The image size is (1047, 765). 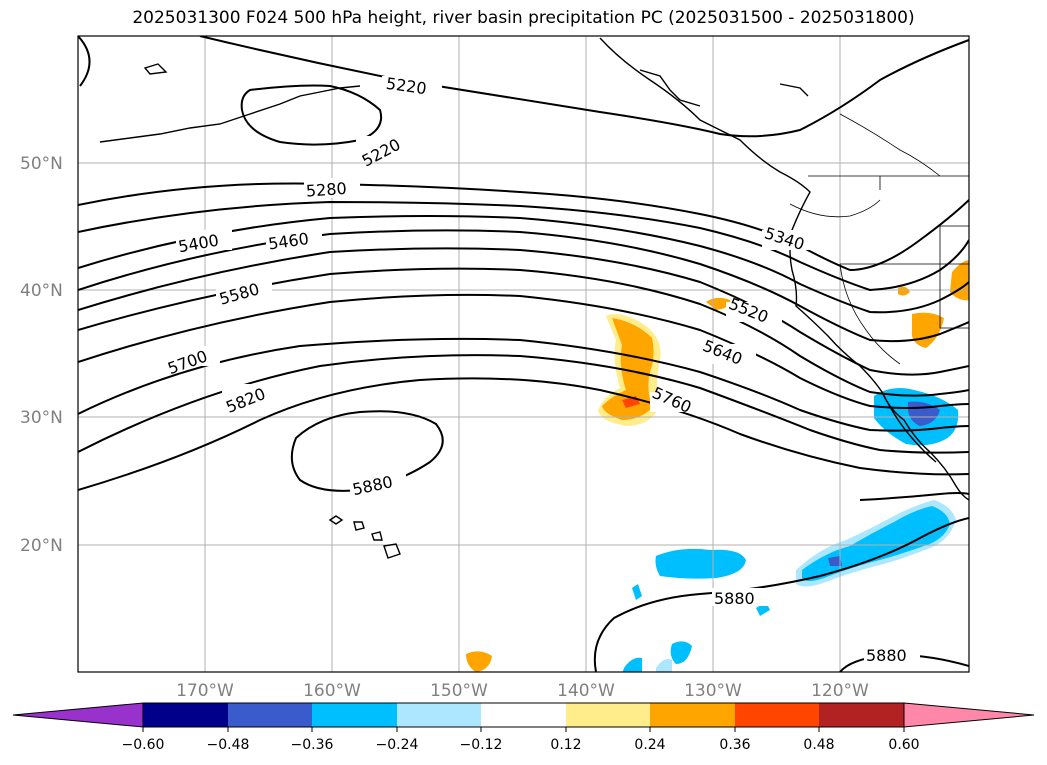 I want to click on lon-label-140w: 140°W, so click(x=586, y=691).